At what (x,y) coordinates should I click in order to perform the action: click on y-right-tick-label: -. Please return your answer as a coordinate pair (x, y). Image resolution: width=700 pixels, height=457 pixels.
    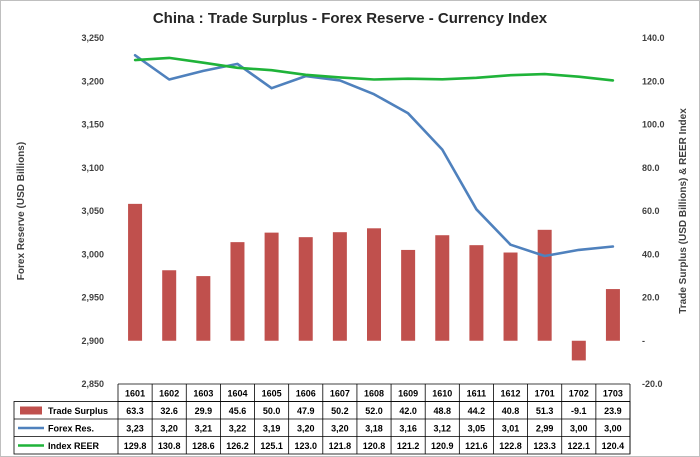
    Looking at the image, I should click on (643, 341).